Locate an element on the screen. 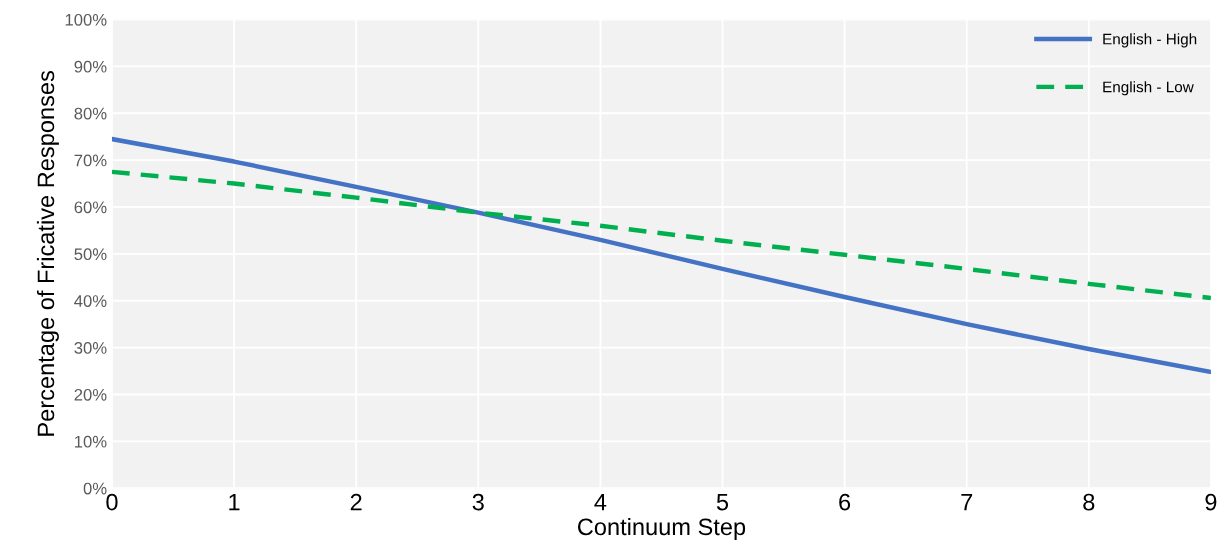 The width and height of the screenshot is (1217, 558). x-tick-label: 6 is located at coordinates (845, 502).